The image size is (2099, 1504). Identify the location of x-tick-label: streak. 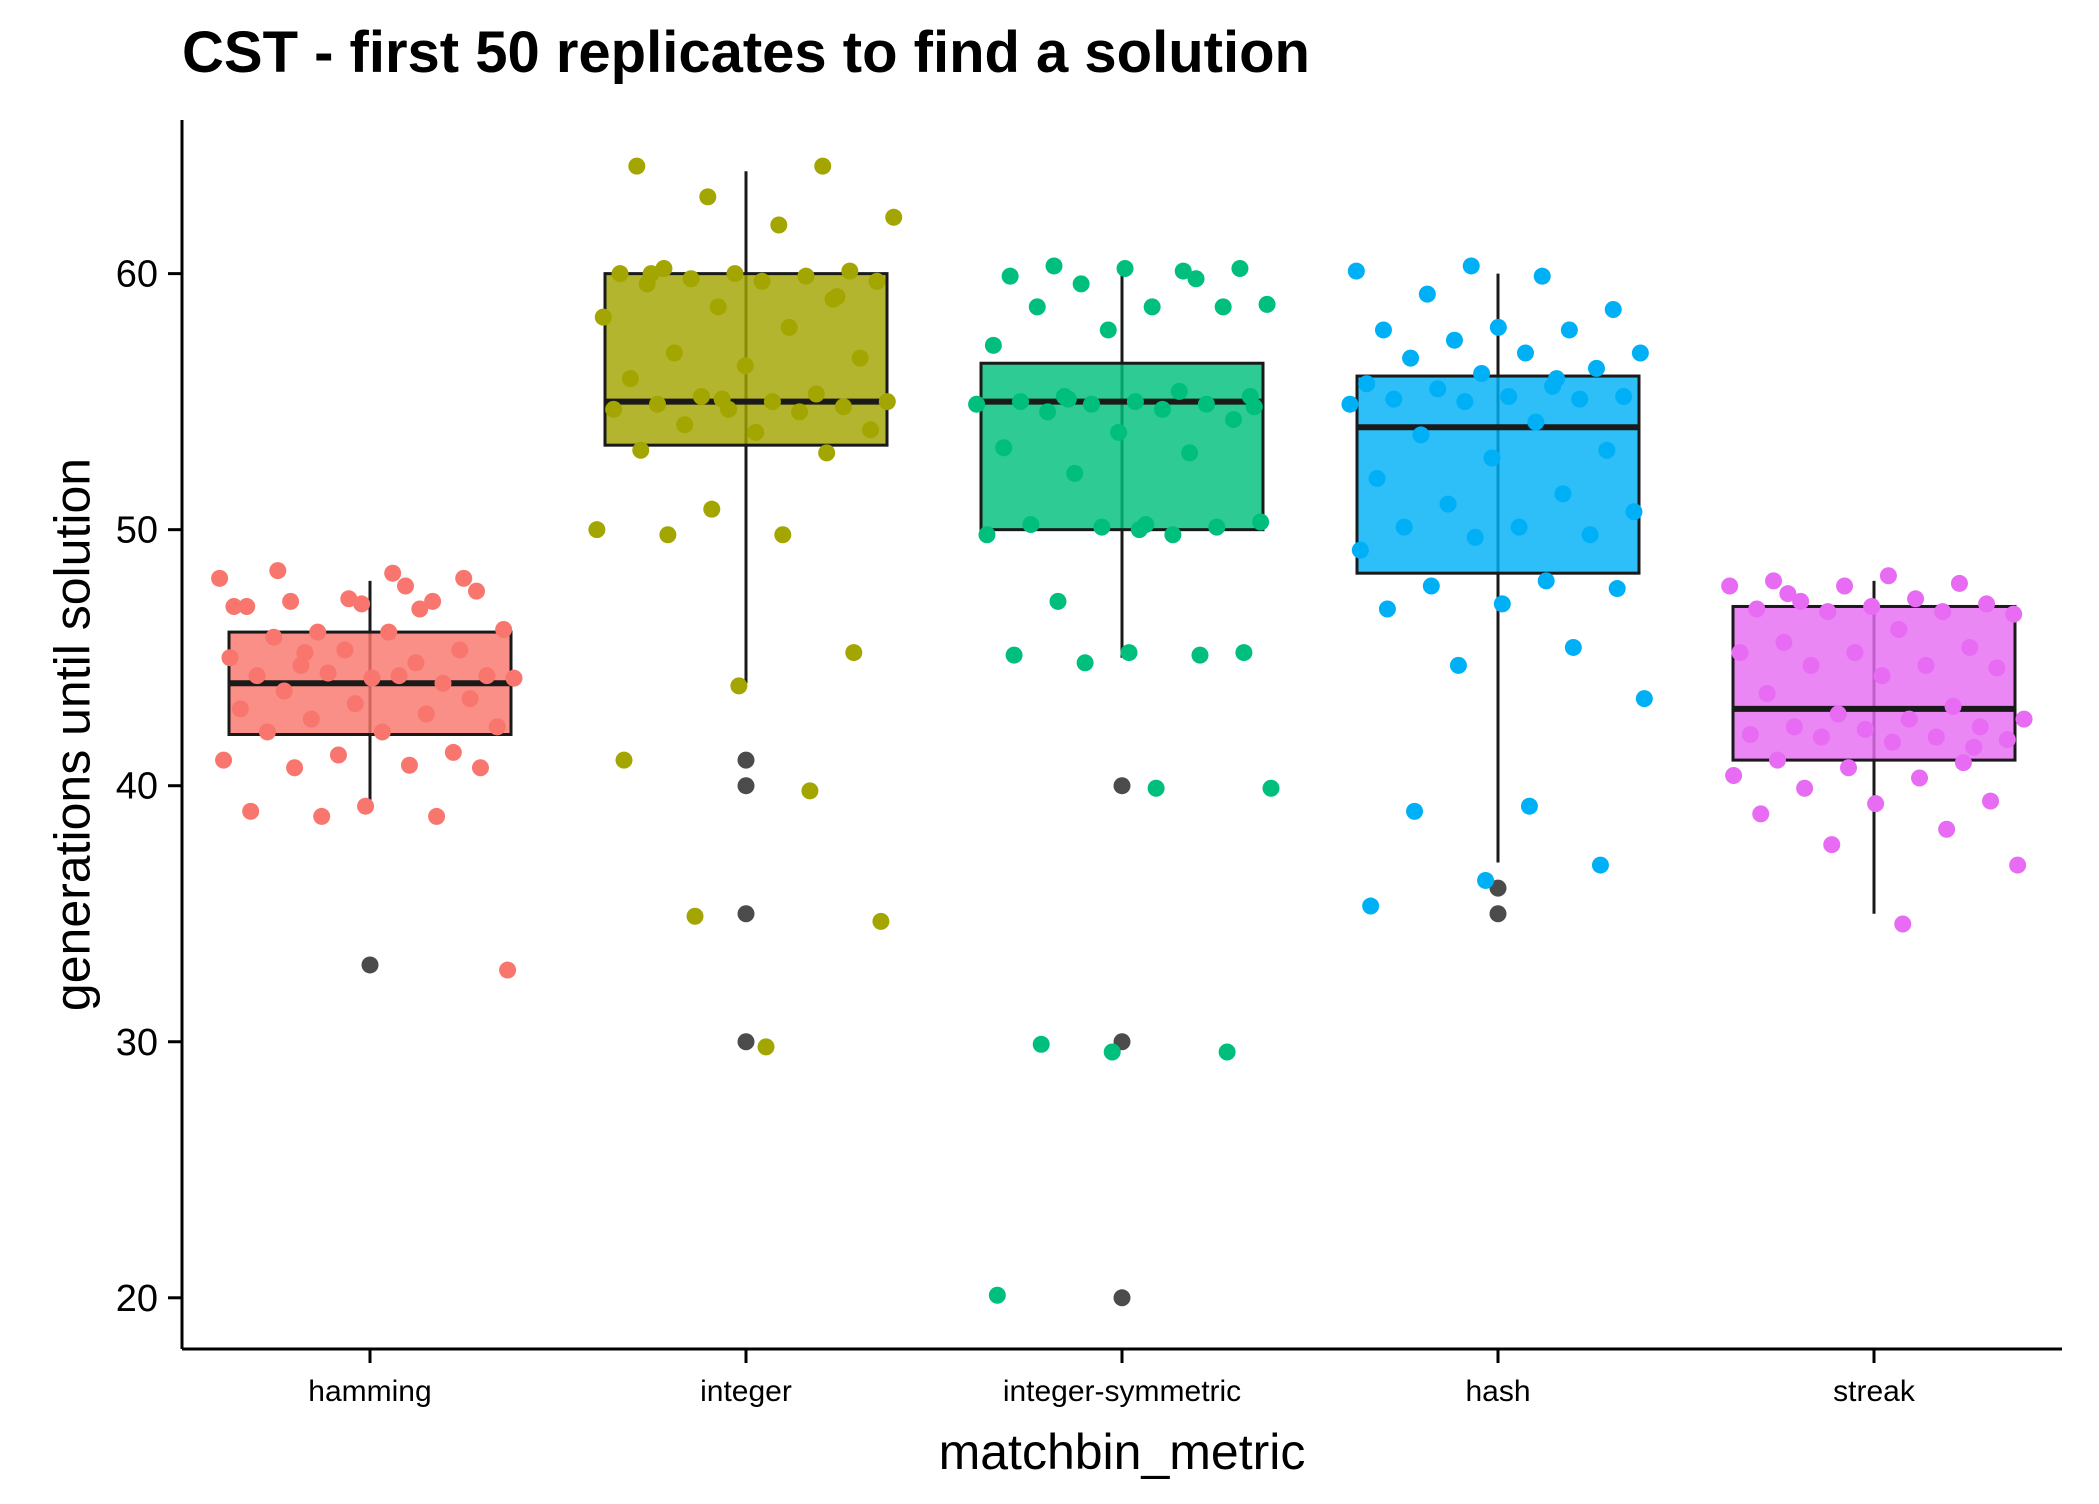
(1874, 1391).